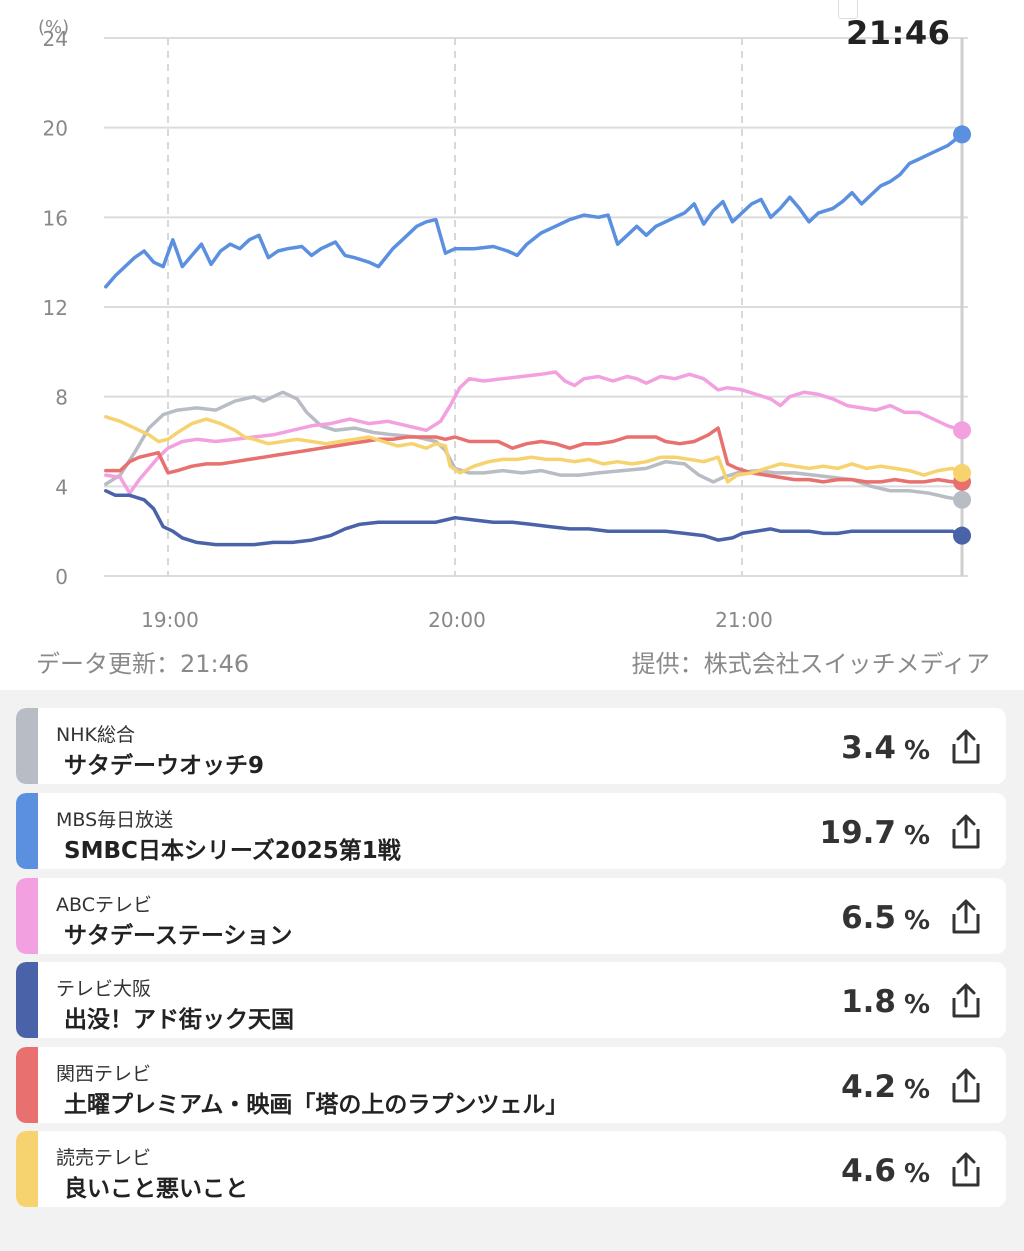  What do you see at coordinates (61, 487) in the screenshot?
I see `y-tick-label: 4` at bounding box center [61, 487].